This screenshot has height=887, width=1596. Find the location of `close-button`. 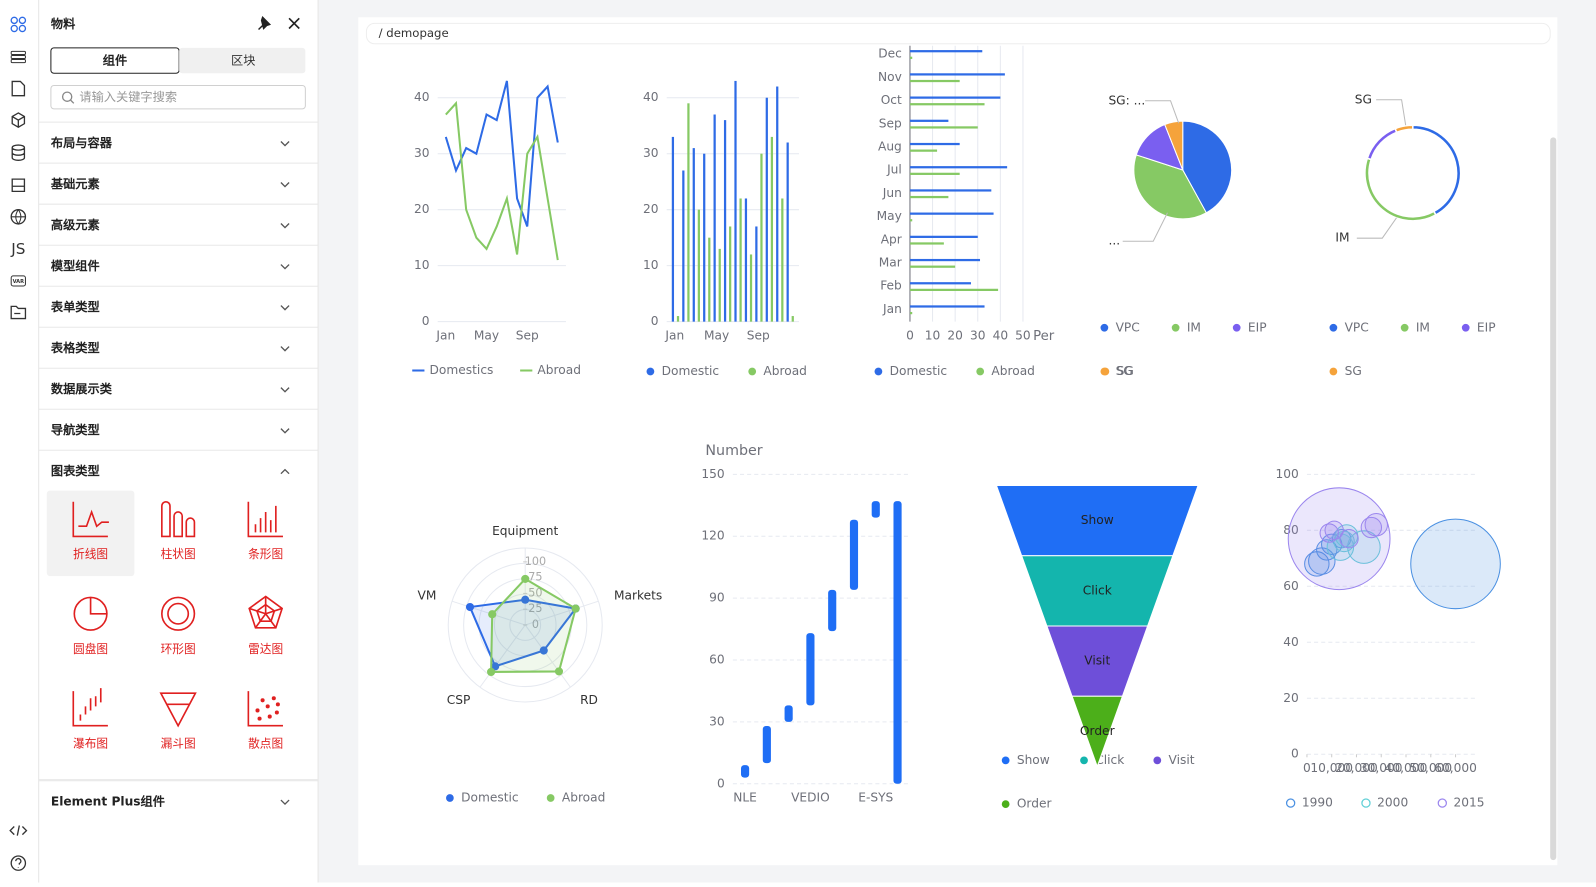

close-button is located at coordinates (294, 23).